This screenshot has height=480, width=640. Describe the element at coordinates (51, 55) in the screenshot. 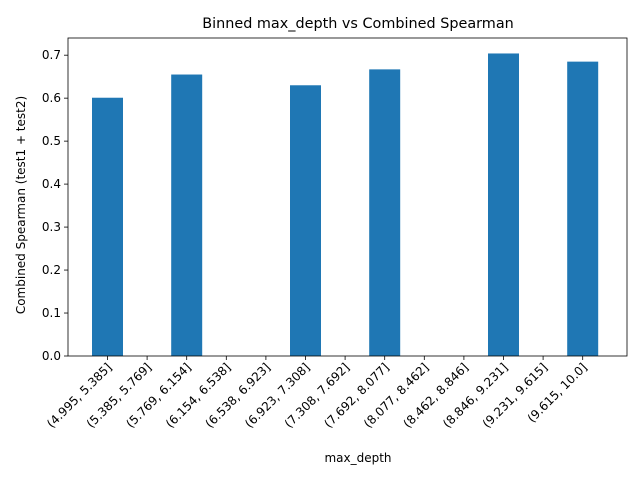

I see `y-tick-label: 0.7` at that location.